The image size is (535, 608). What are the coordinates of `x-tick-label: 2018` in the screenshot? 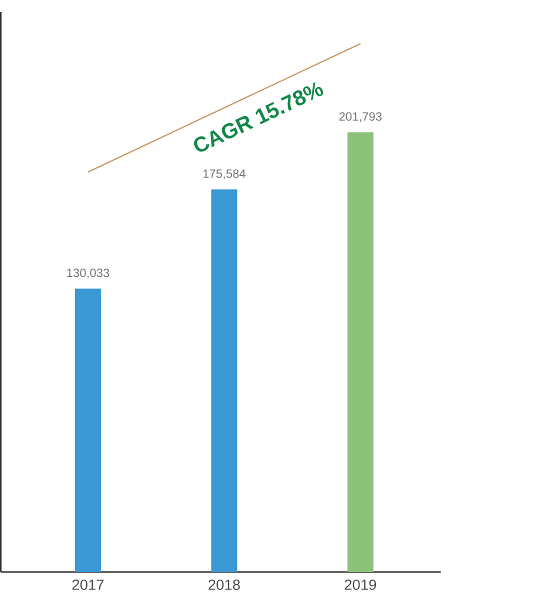 It's located at (224, 585).